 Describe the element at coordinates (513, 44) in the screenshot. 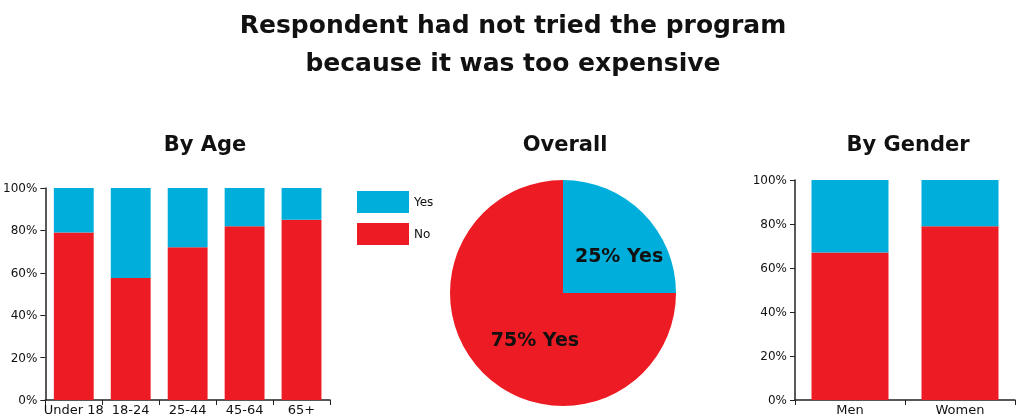

I see `text: Respondent had not tried the program because it was too expensive` at that location.